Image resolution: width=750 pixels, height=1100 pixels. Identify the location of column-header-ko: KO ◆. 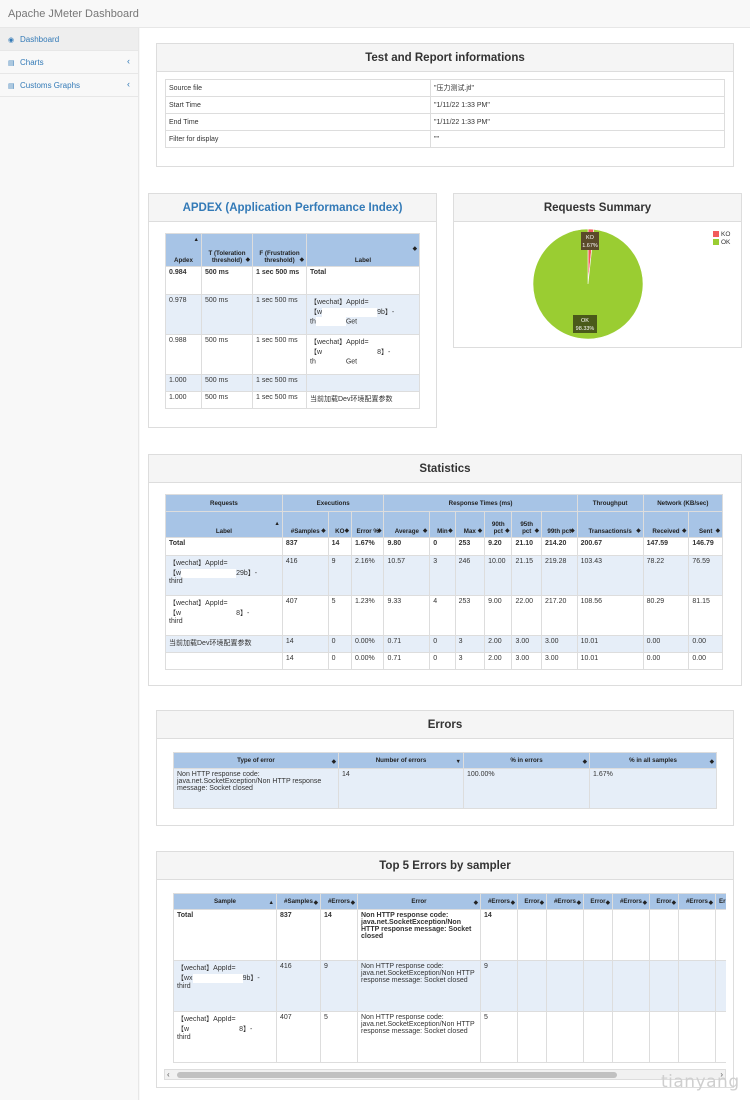
(339, 524).